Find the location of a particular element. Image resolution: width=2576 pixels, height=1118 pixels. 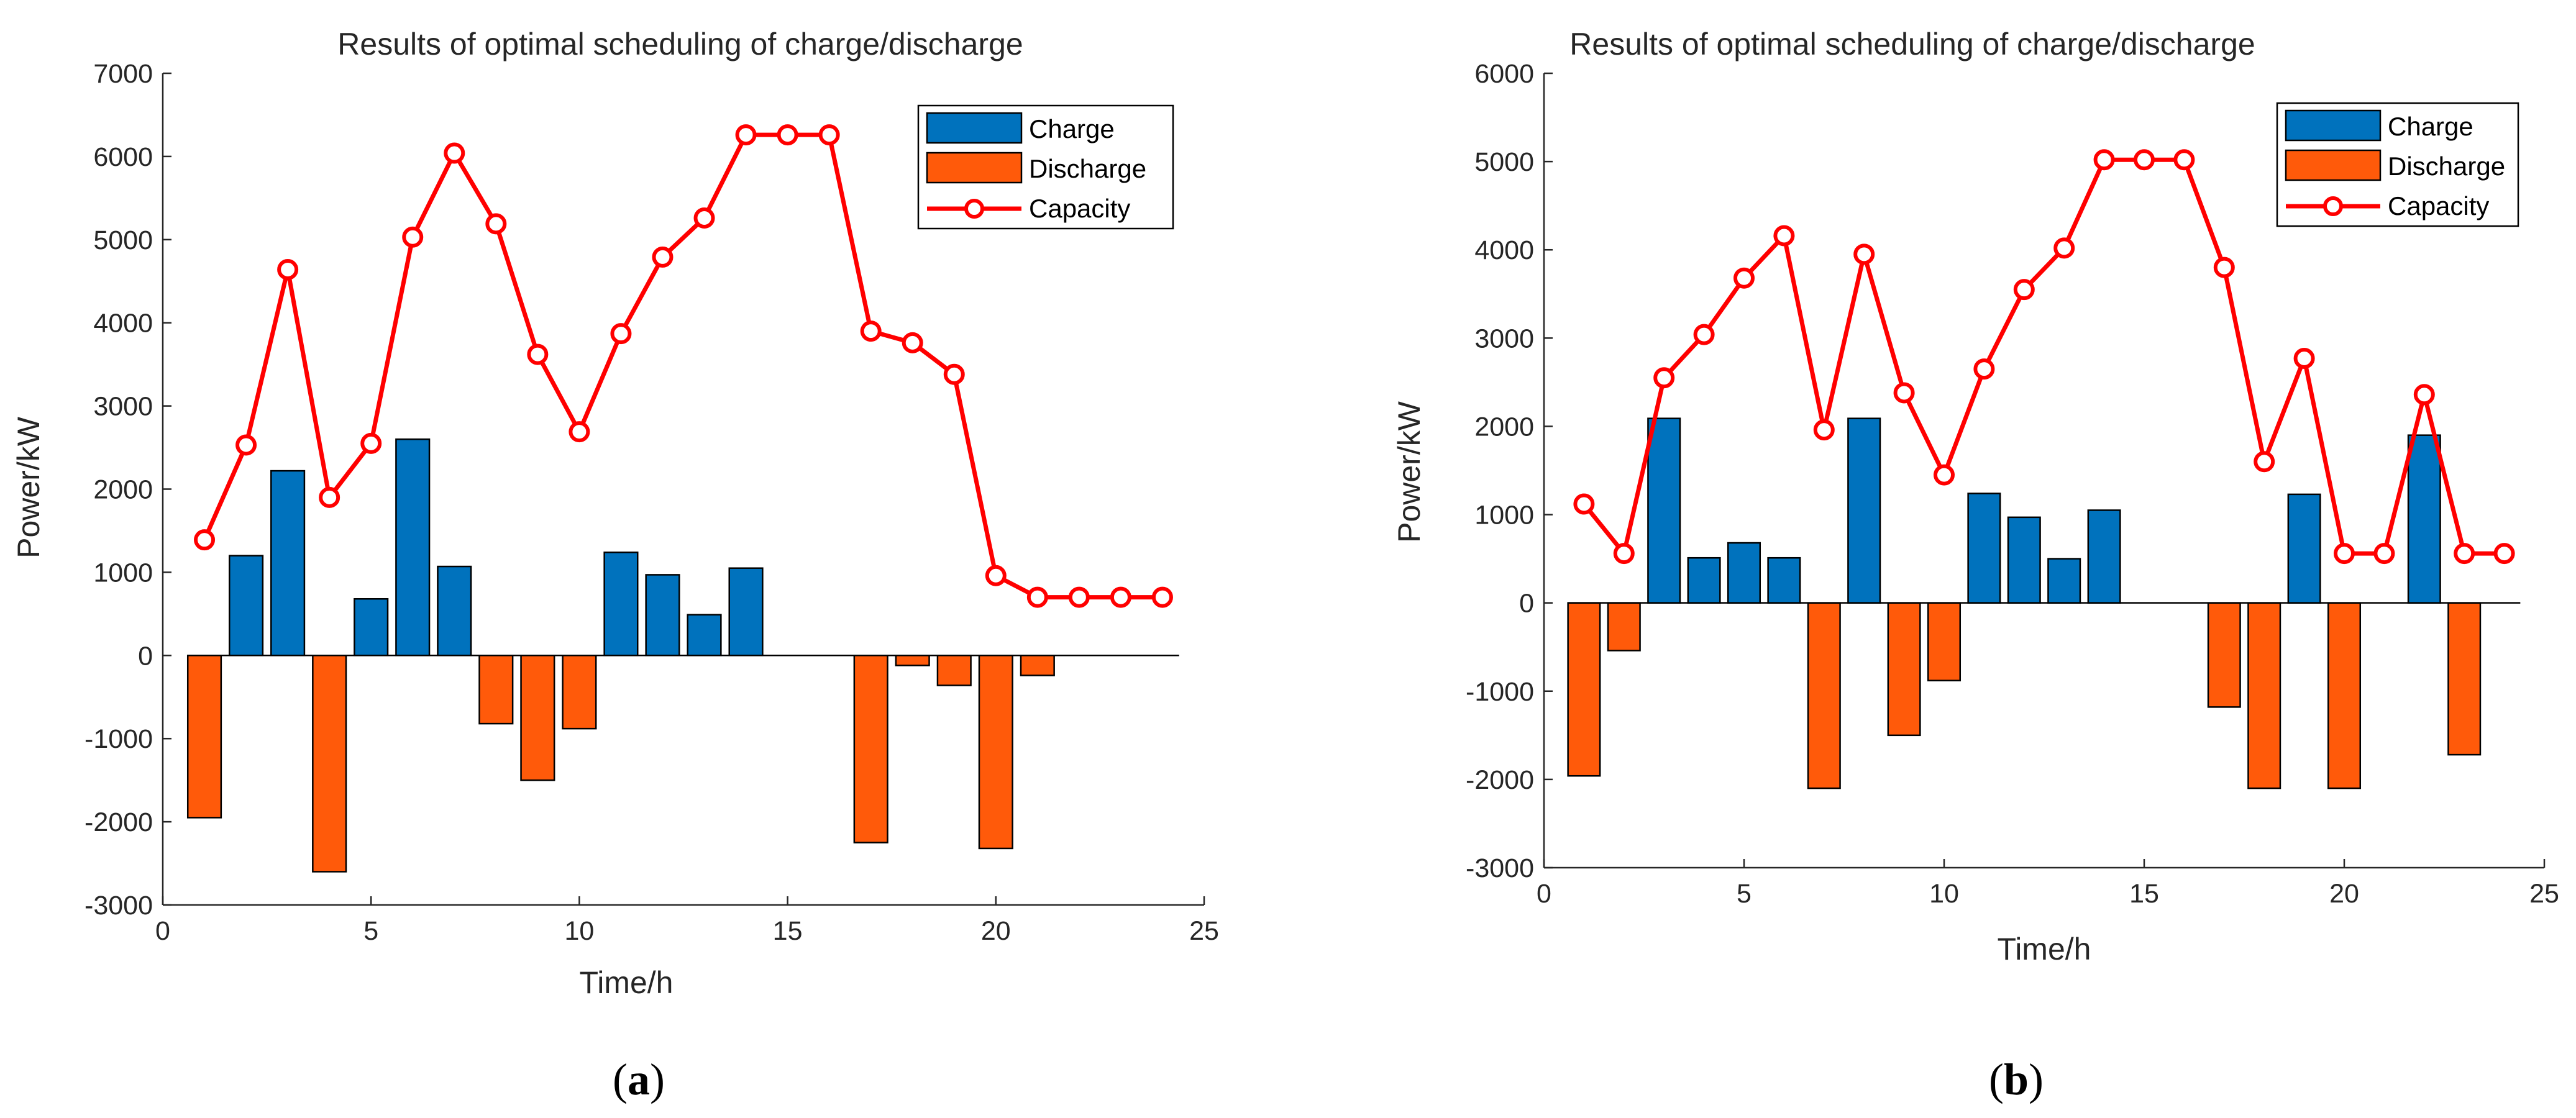

x-tick-label: 5 is located at coordinates (370, 931).